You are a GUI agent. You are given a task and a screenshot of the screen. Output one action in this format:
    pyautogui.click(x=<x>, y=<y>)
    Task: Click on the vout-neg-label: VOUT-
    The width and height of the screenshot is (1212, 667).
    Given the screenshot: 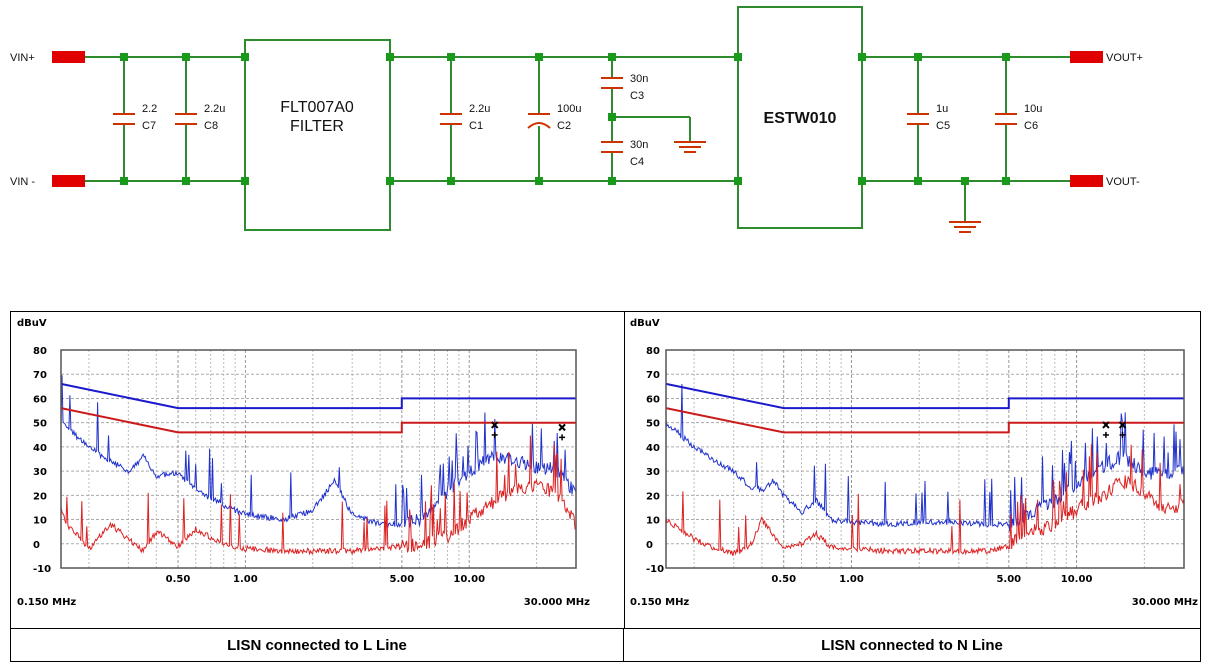 What is the action you would take?
    pyautogui.click(x=1123, y=182)
    